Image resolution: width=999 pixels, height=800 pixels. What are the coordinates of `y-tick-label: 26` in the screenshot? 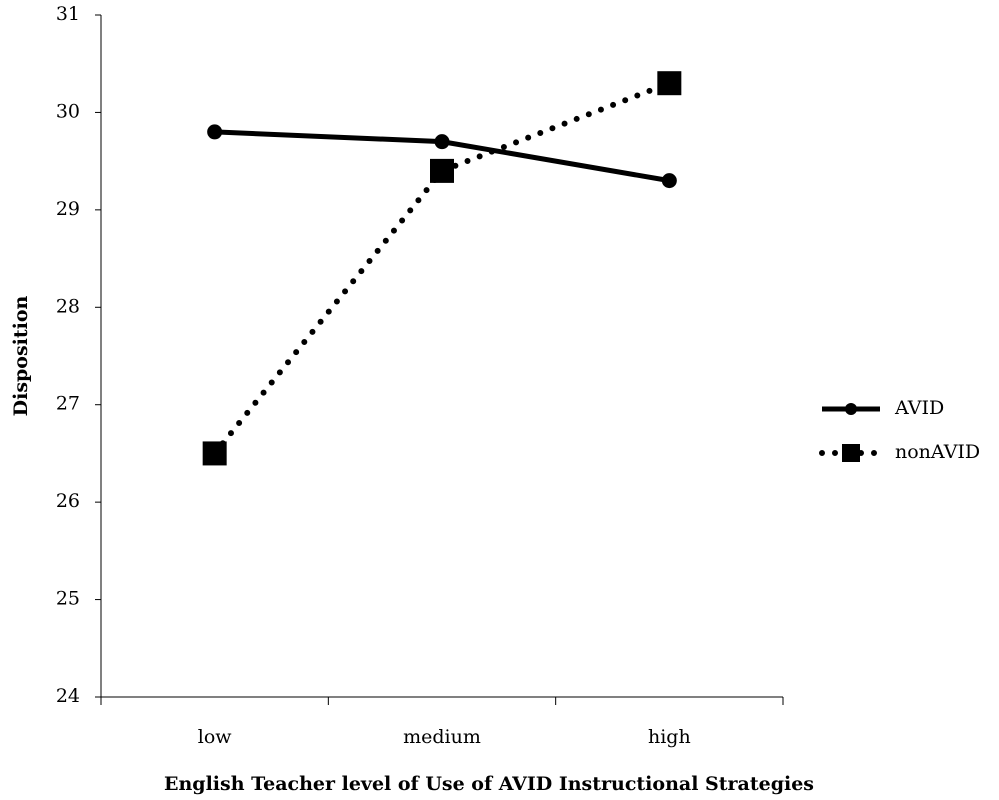 It's located at (68, 501).